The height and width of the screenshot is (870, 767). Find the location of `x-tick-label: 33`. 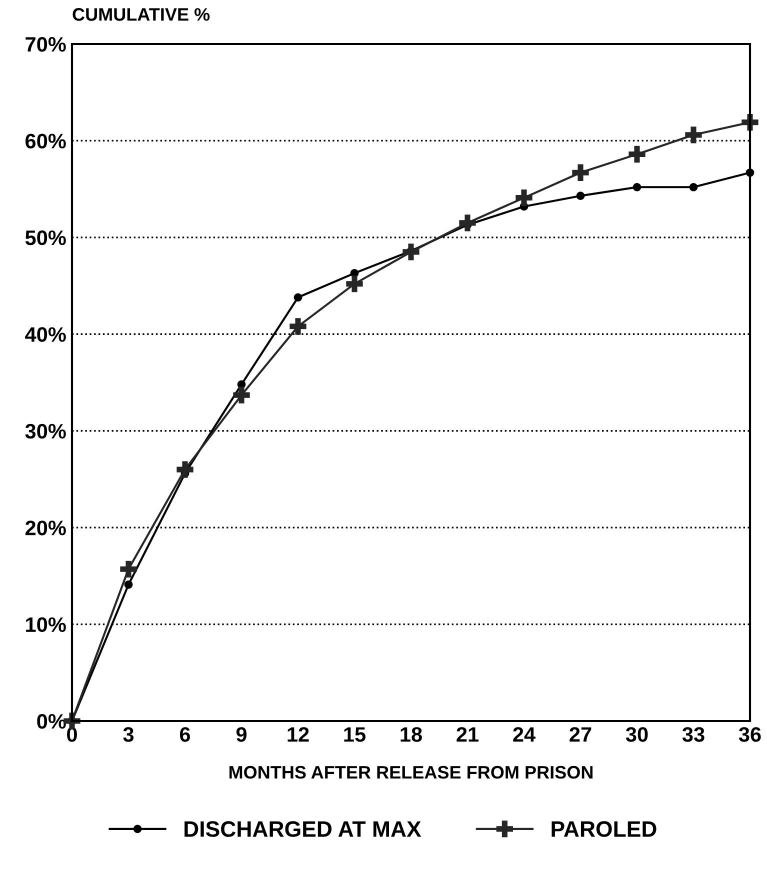

x-tick-label: 33 is located at coordinates (693, 734).